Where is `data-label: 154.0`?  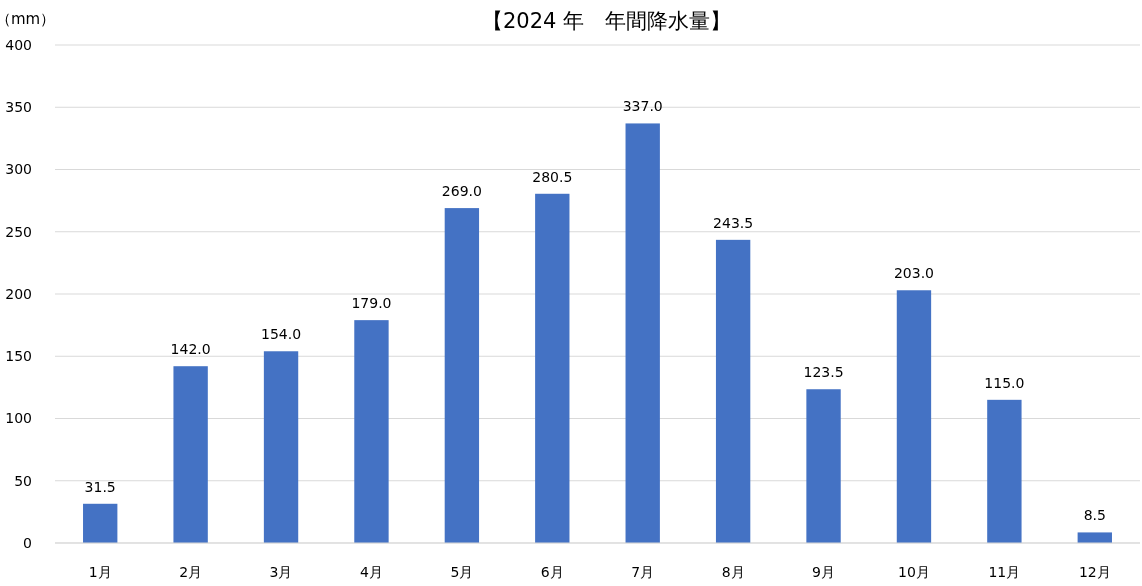 data-label: 154.0 is located at coordinates (281, 334).